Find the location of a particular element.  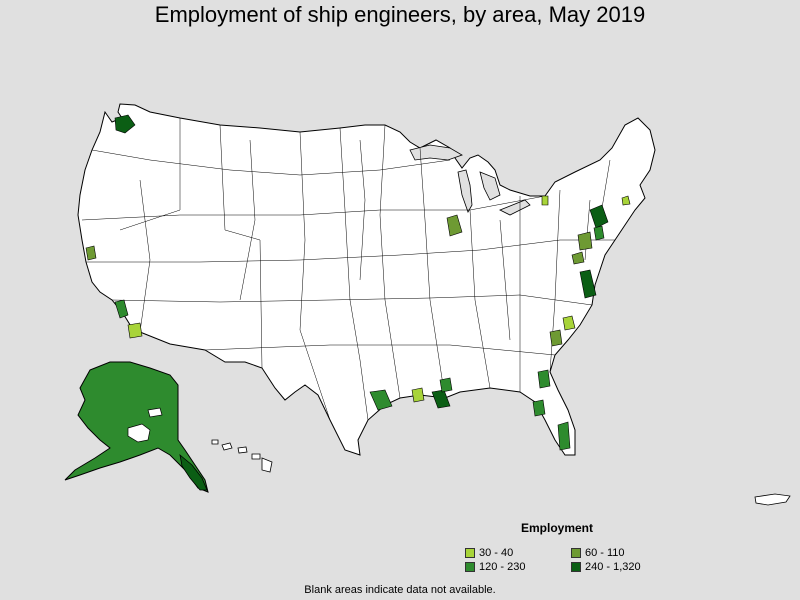

legend-item-240-1320: 240 - 1,320 is located at coordinates (606, 567).